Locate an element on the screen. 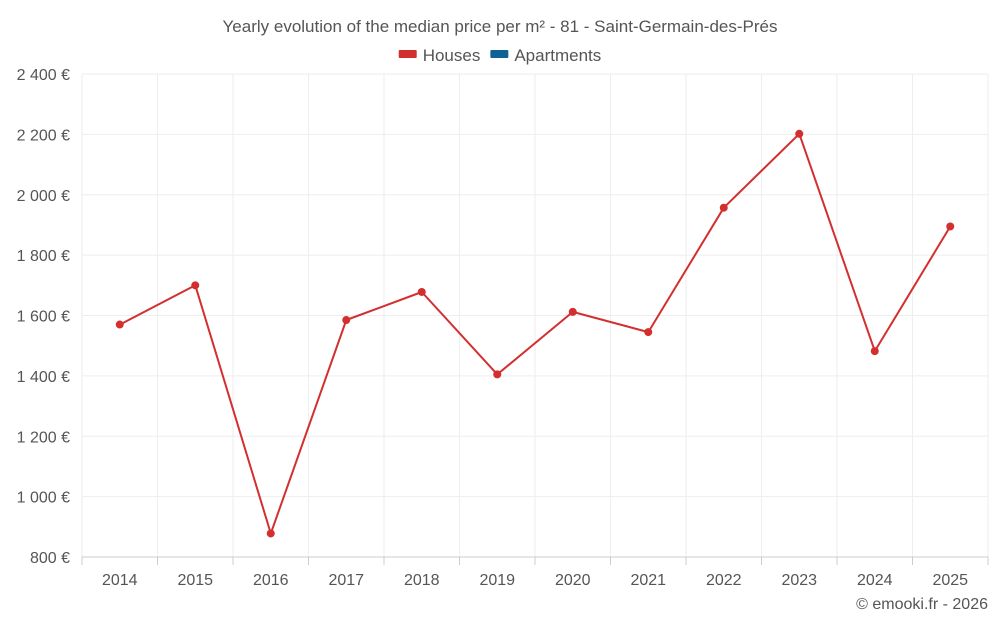  legend-item-apartments: Apartments is located at coordinates (545, 55).